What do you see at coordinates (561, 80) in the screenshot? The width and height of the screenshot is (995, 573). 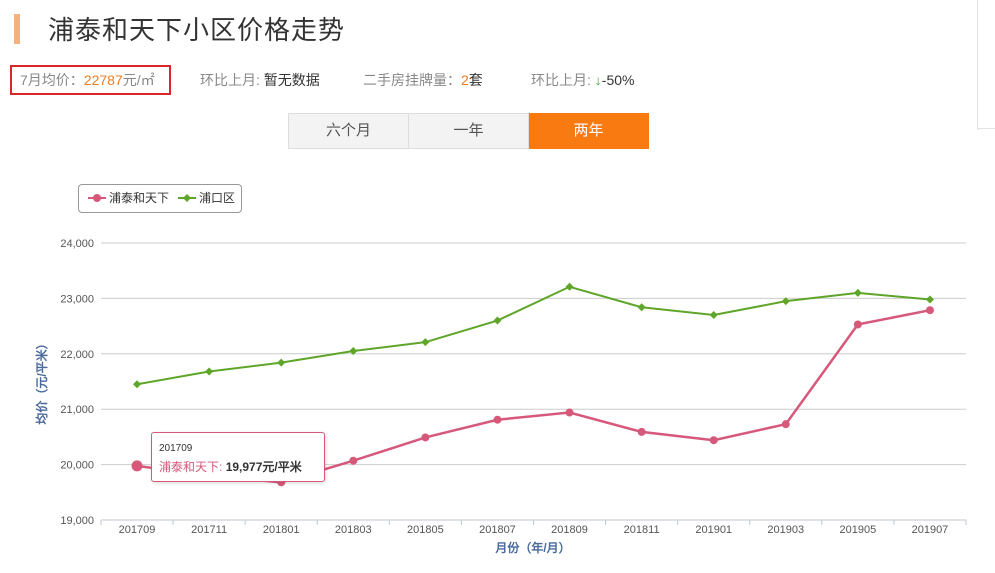 I see `mom2-label: 环比上月:` at bounding box center [561, 80].